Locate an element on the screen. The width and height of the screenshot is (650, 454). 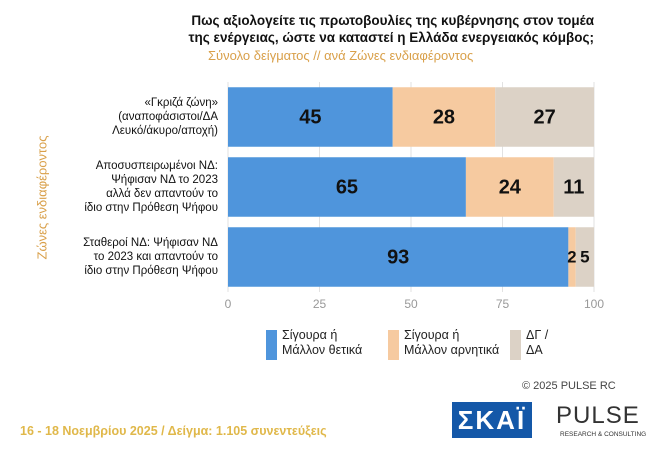
x-tick-label: 0 is located at coordinates (228, 304).